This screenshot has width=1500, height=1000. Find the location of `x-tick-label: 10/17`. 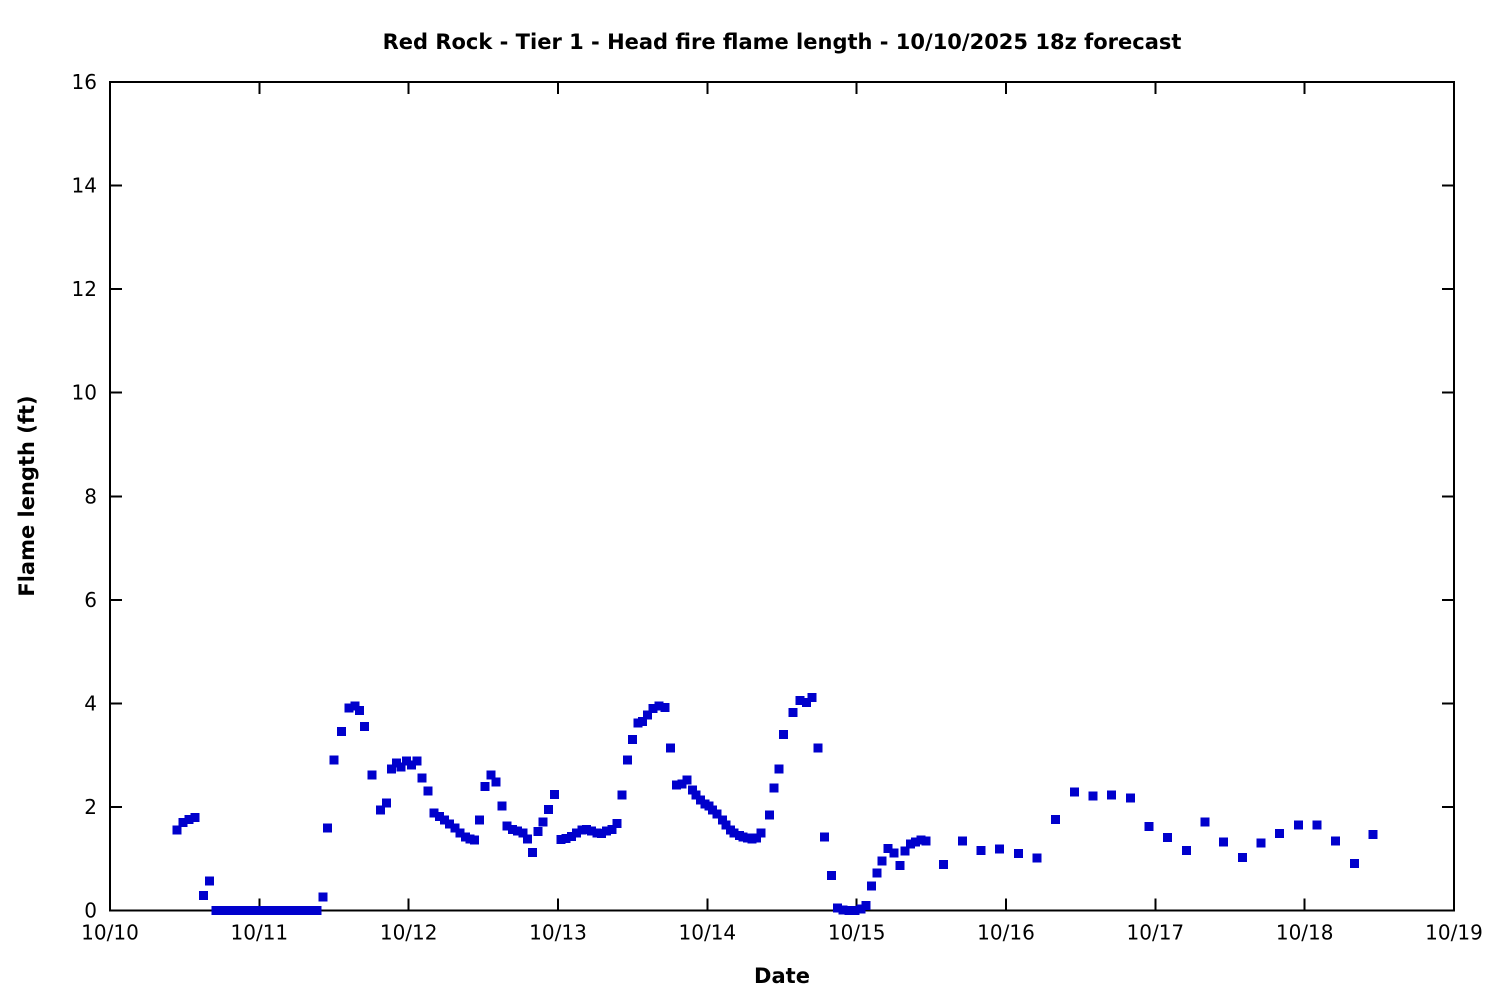

x-tick-label: 10/17 is located at coordinates (1156, 933).